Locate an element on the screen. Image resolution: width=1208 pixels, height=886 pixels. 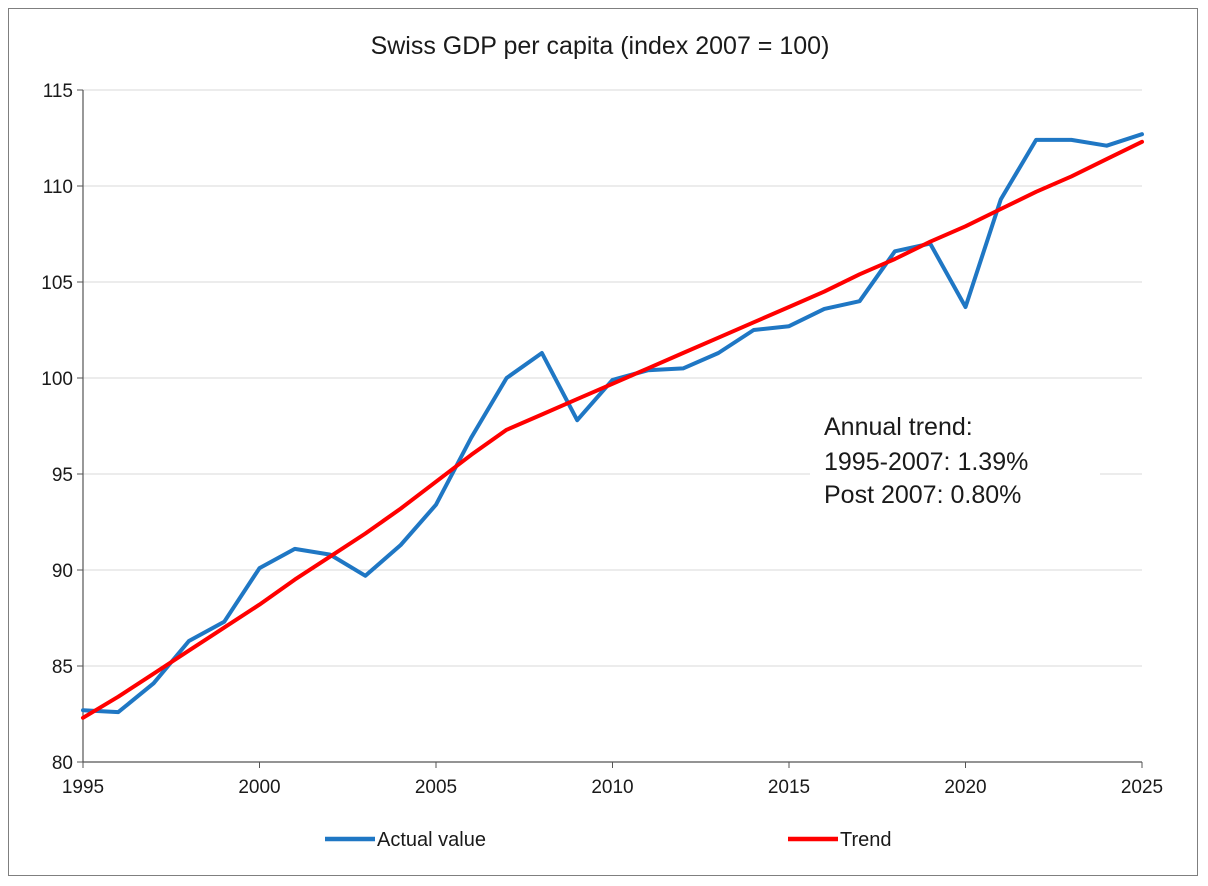
annotation-background is located at coordinates (955, 460).